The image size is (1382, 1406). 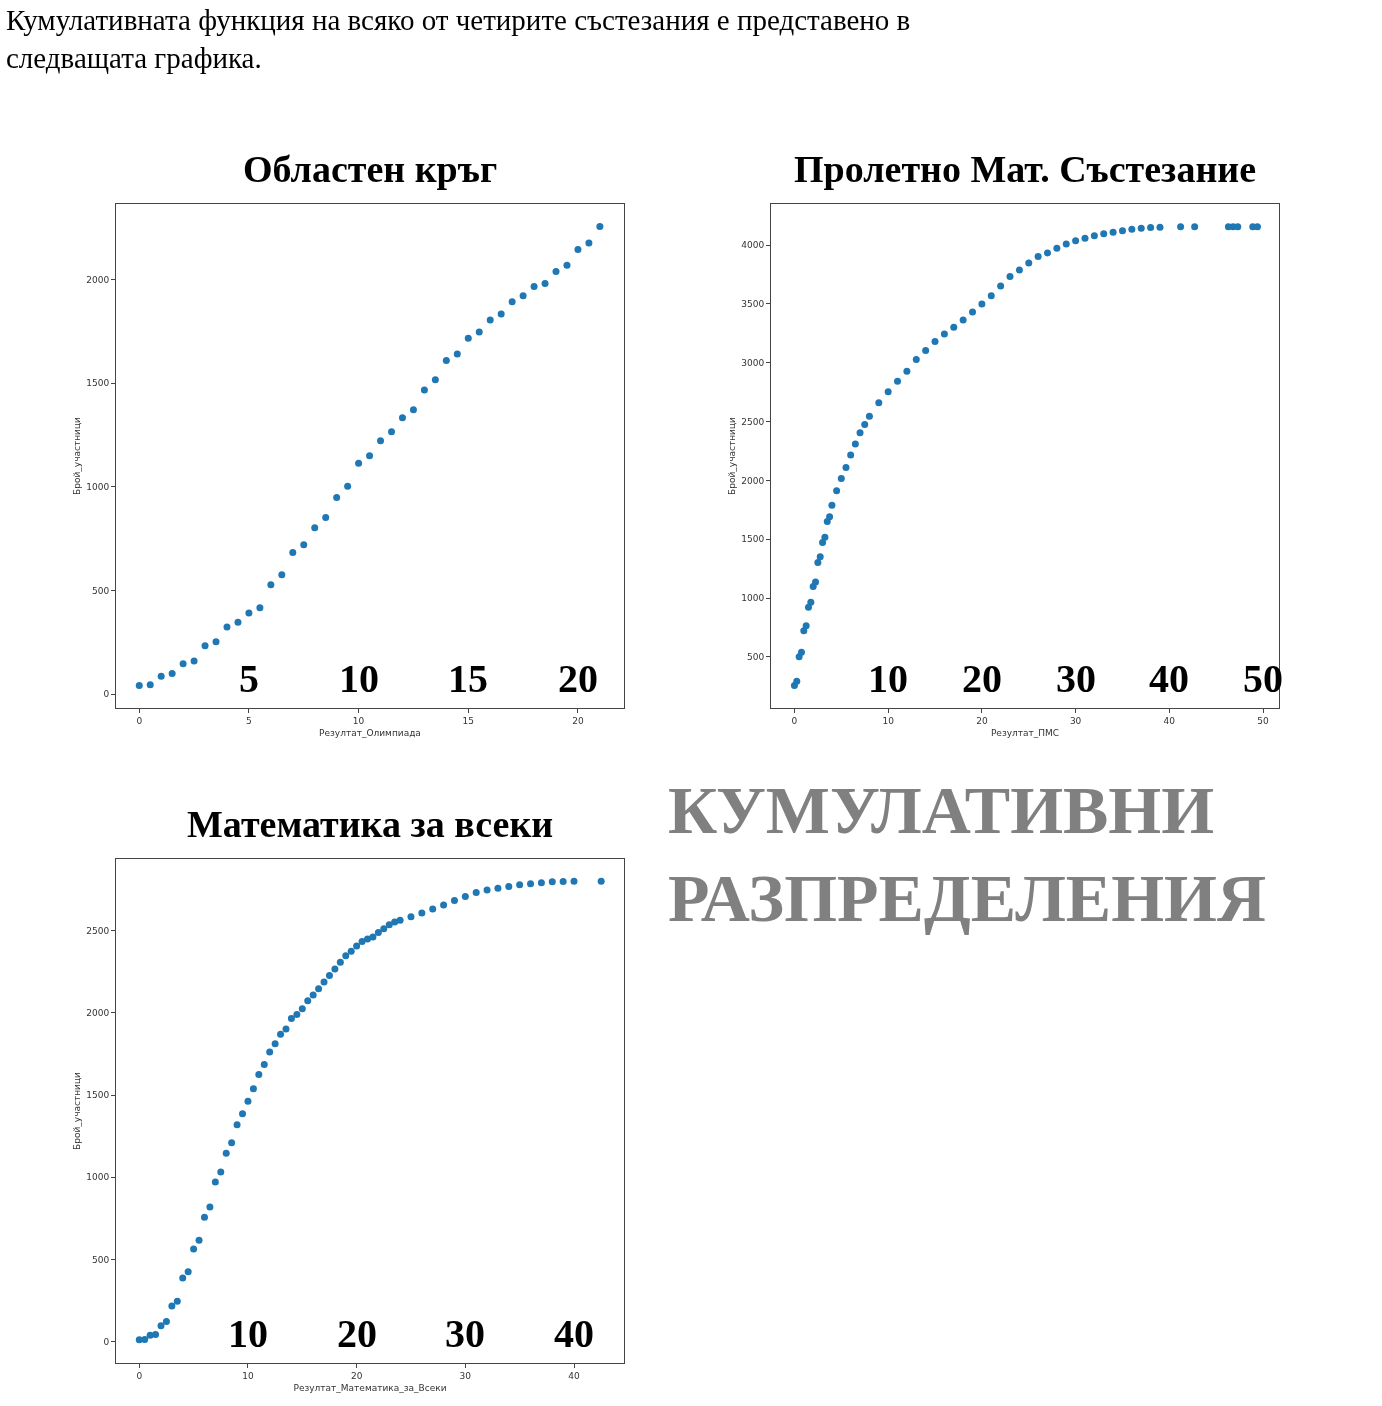 What do you see at coordinates (370, 732) in the screenshot?
I see `x-axis-title: Резултат_Олимпиада` at bounding box center [370, 732].